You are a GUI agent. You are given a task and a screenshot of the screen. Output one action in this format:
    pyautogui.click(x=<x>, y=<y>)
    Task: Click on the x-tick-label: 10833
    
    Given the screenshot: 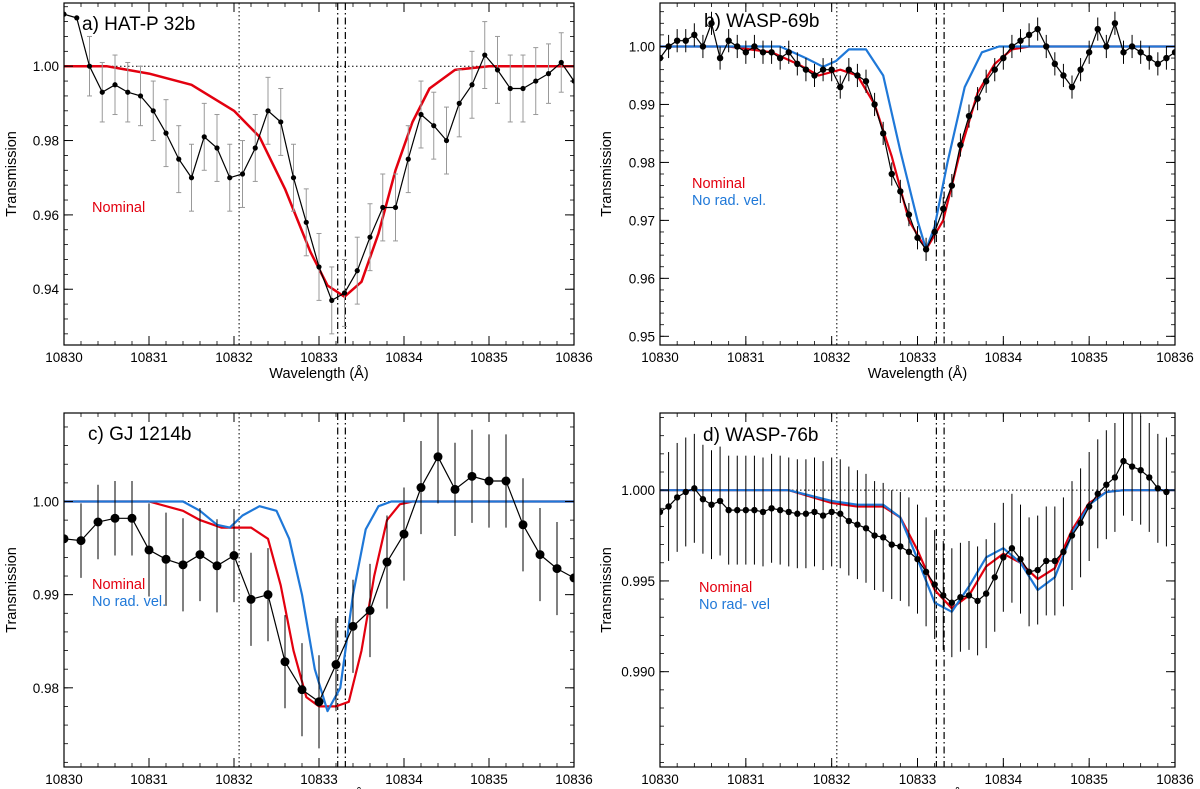 What is the action you would take?
    pyautogui.click(x=918, y=779)
    